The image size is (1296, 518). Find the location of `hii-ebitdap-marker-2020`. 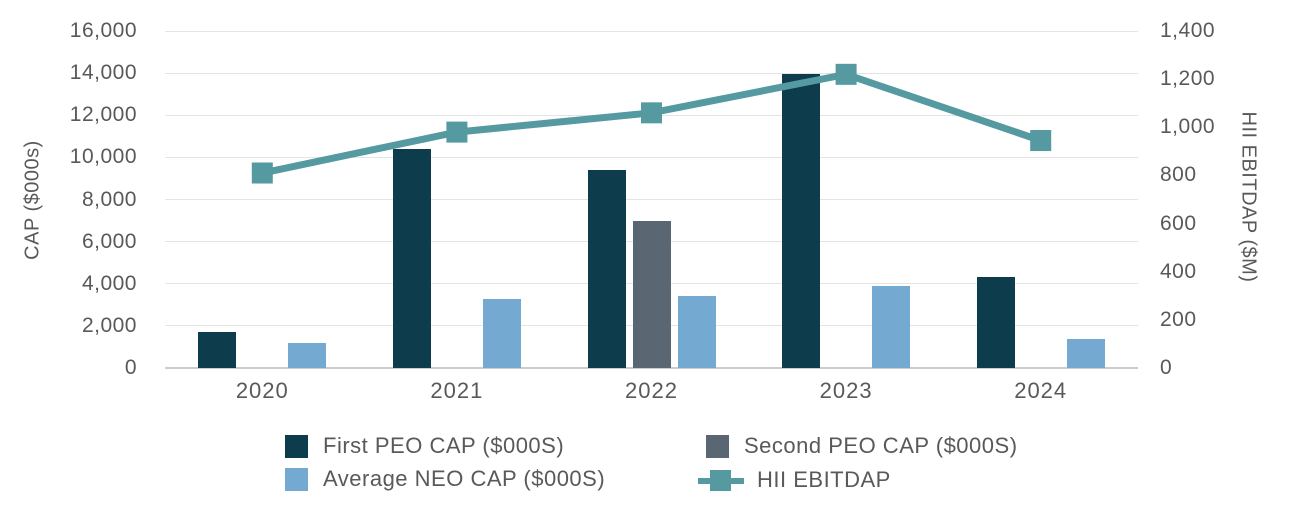

hii-ebitdap-marker-2020 is located at coordinates (262, 173).